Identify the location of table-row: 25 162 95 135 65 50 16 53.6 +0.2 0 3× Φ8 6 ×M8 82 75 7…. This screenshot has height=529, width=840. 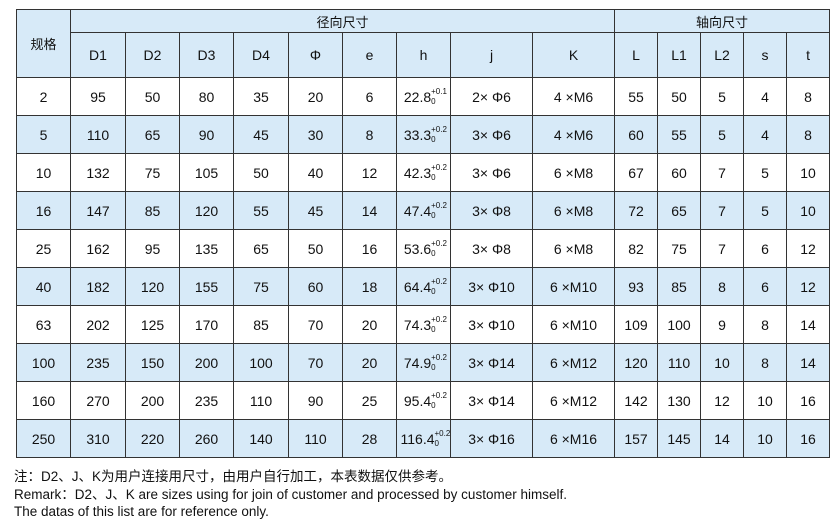
(423, 248).